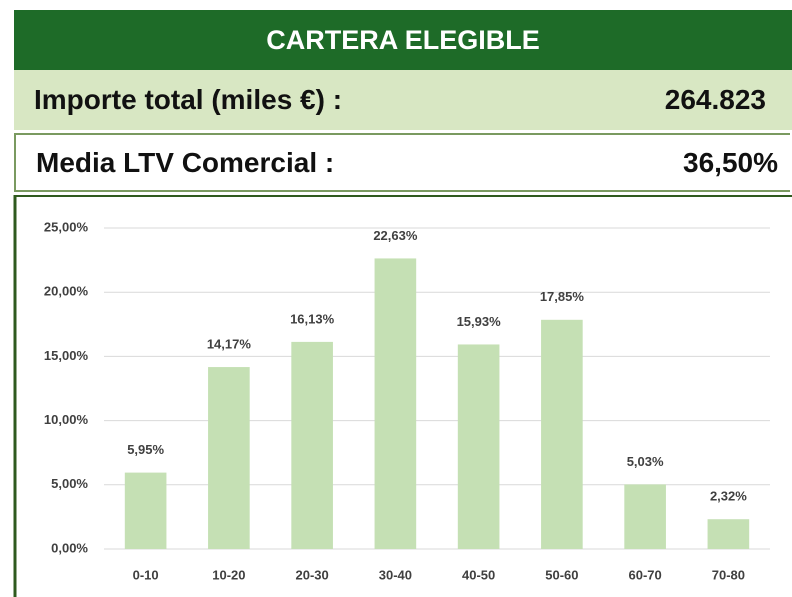 This screenshot has width=792, height=597. Describe the element at coordinates (715, 99) in the screenshot. I see `importe-value: 264.823` at that location.